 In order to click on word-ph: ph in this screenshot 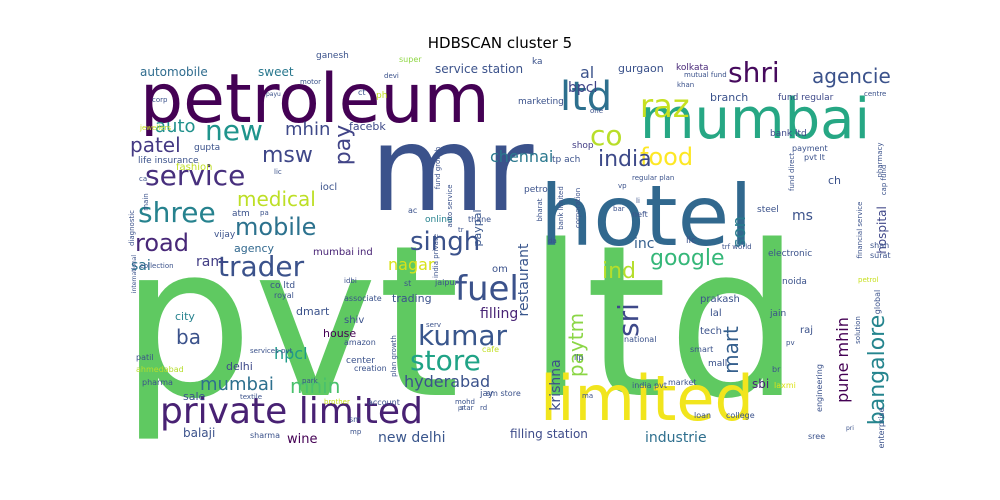, I will do `click(381, 96)`.